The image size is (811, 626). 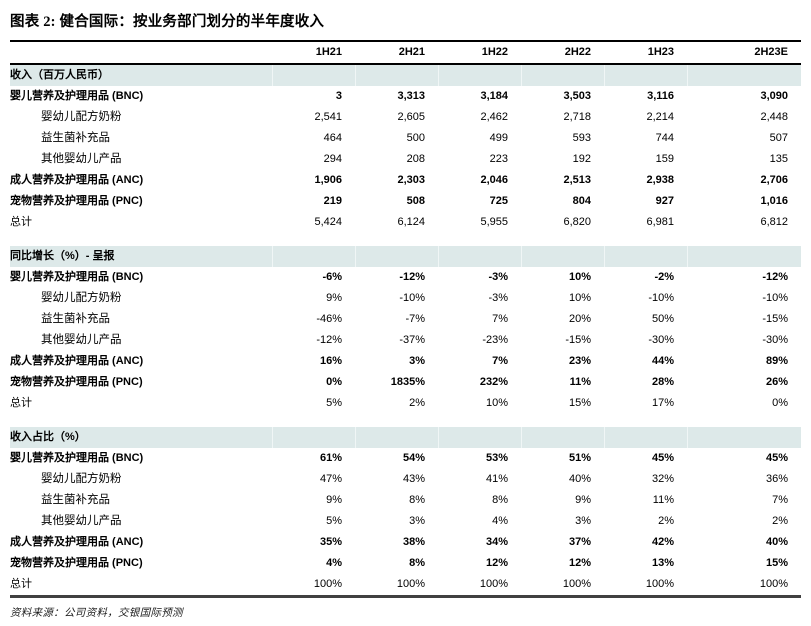 I want to click on cell-value: 34%, so click(x=496, y=542).